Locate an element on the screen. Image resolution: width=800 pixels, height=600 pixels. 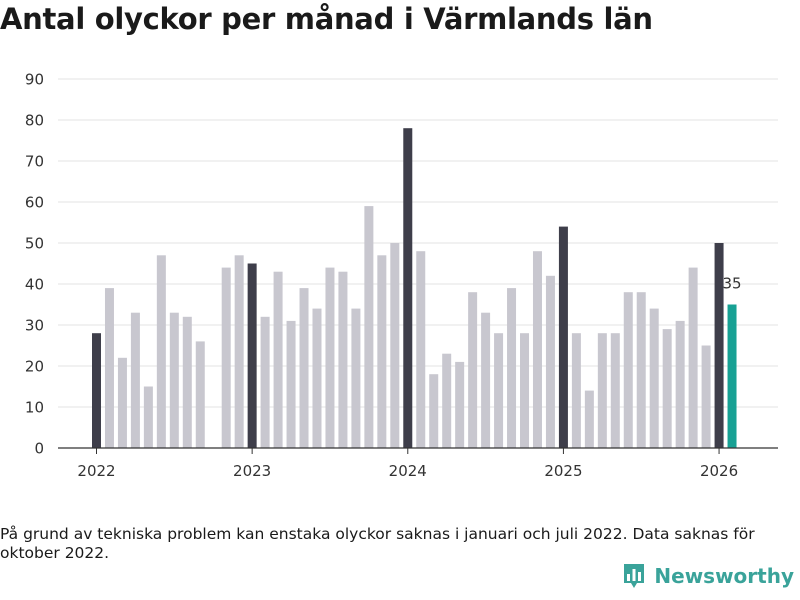
x-tick-label: 2022 is located at coordinates (96, 471).